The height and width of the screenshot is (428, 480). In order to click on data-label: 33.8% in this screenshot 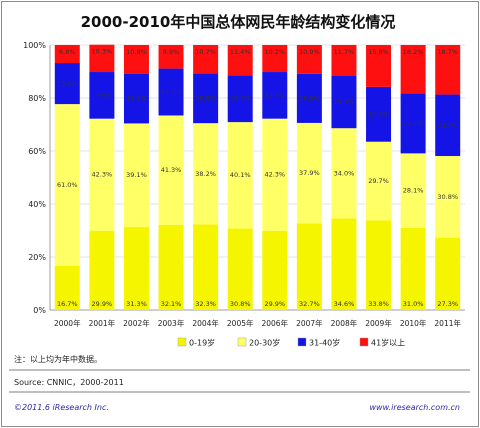, I will do `click(378, 304)`.